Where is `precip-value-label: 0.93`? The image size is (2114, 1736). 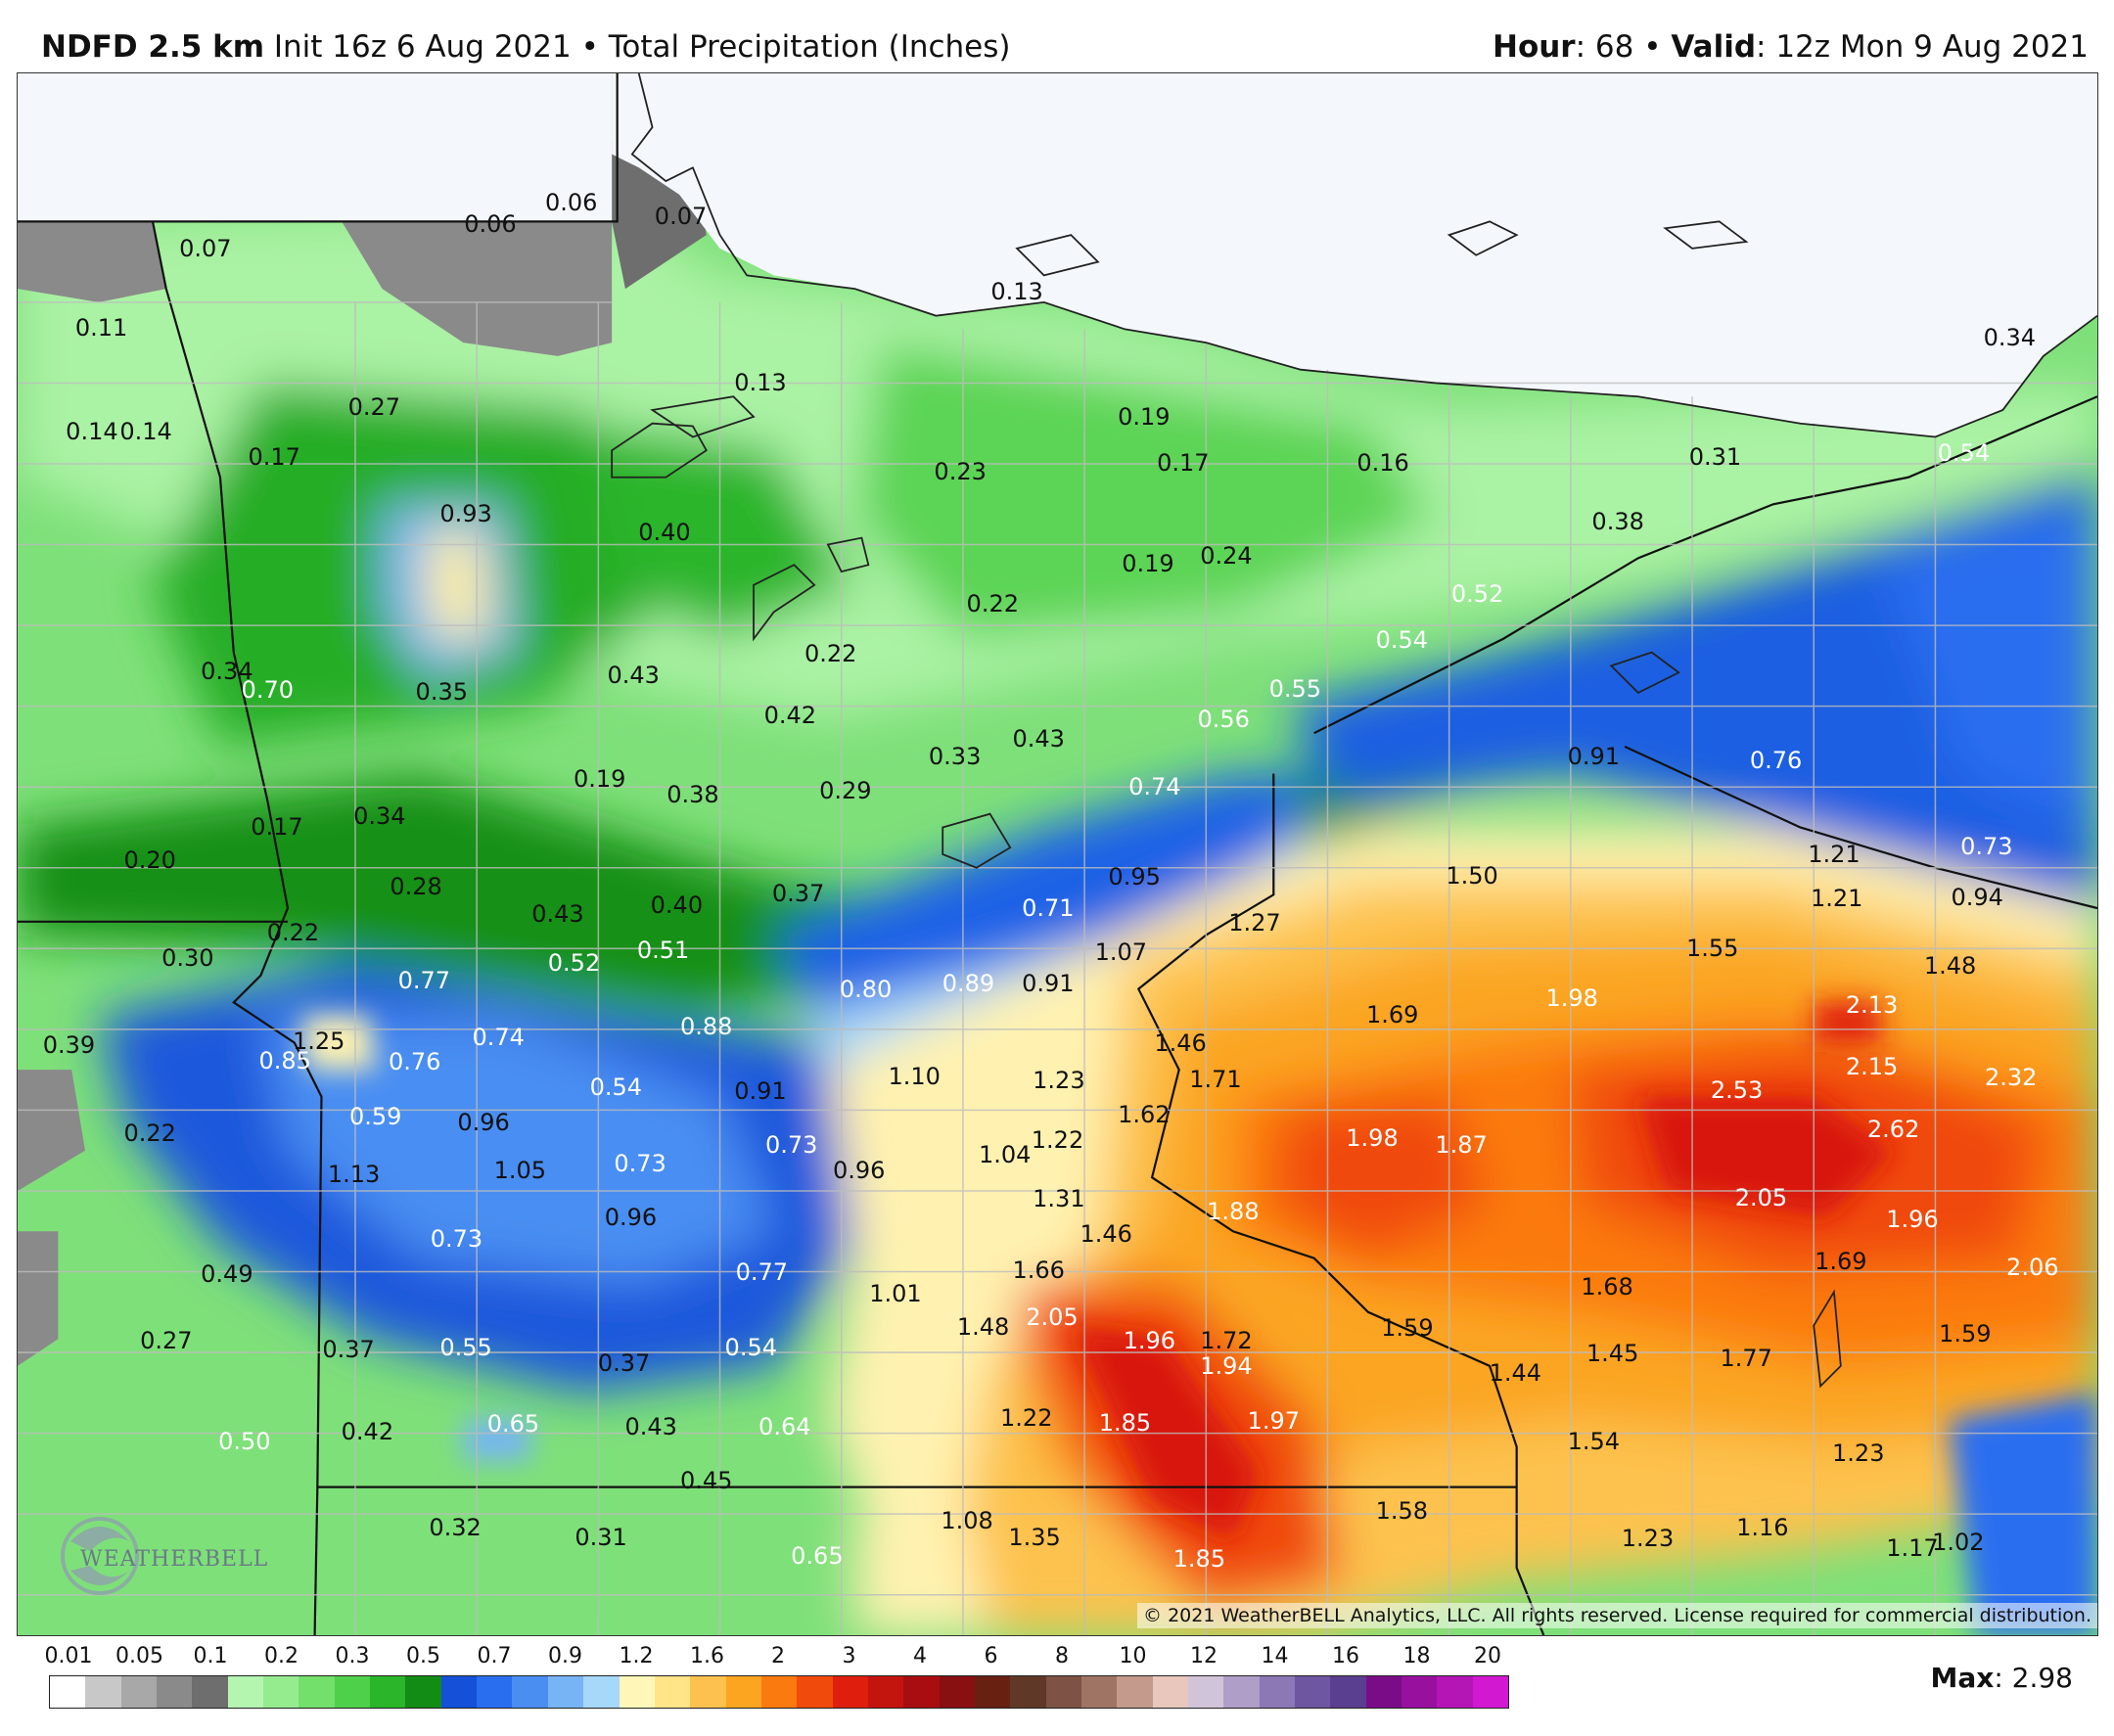
precip-value-label: 0.93 is located at coordinates (466, 513).